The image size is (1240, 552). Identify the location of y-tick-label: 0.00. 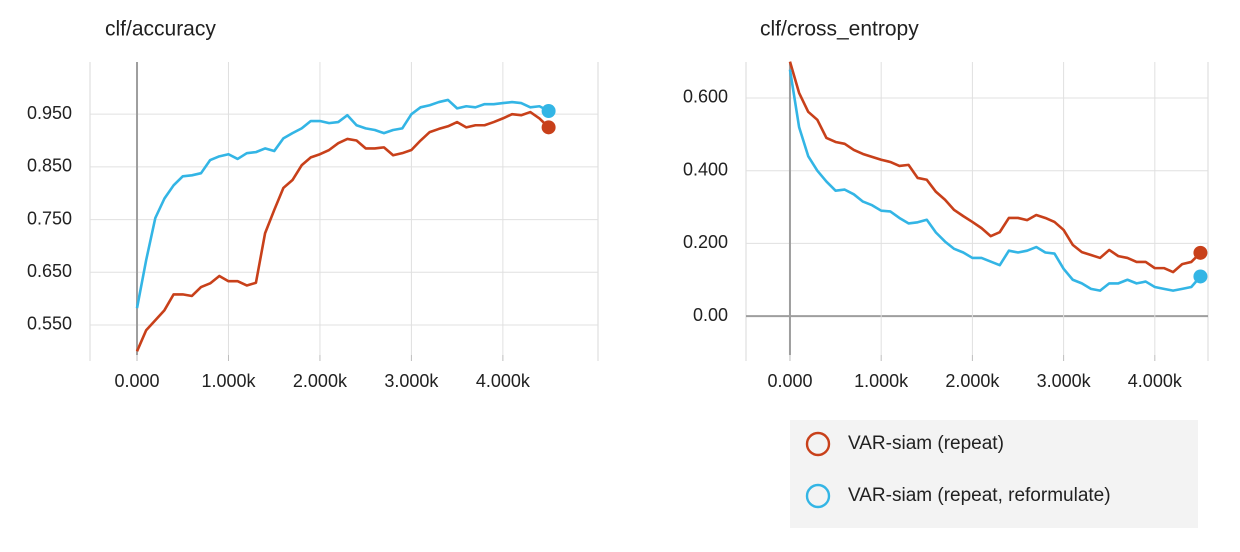
(710, 315).